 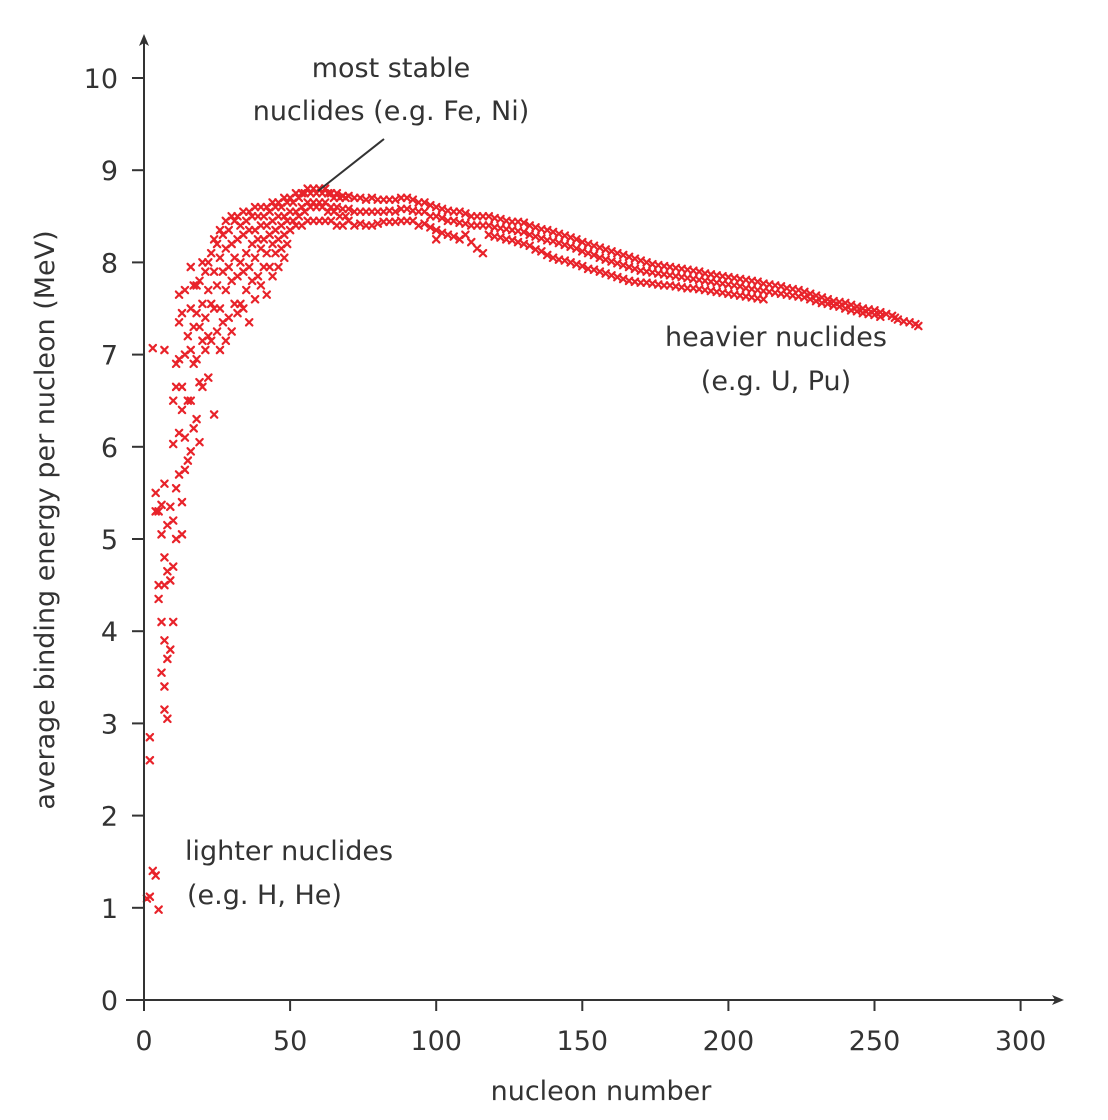 I want to click on y-tick-label: 10, so click(x=101, y=79).